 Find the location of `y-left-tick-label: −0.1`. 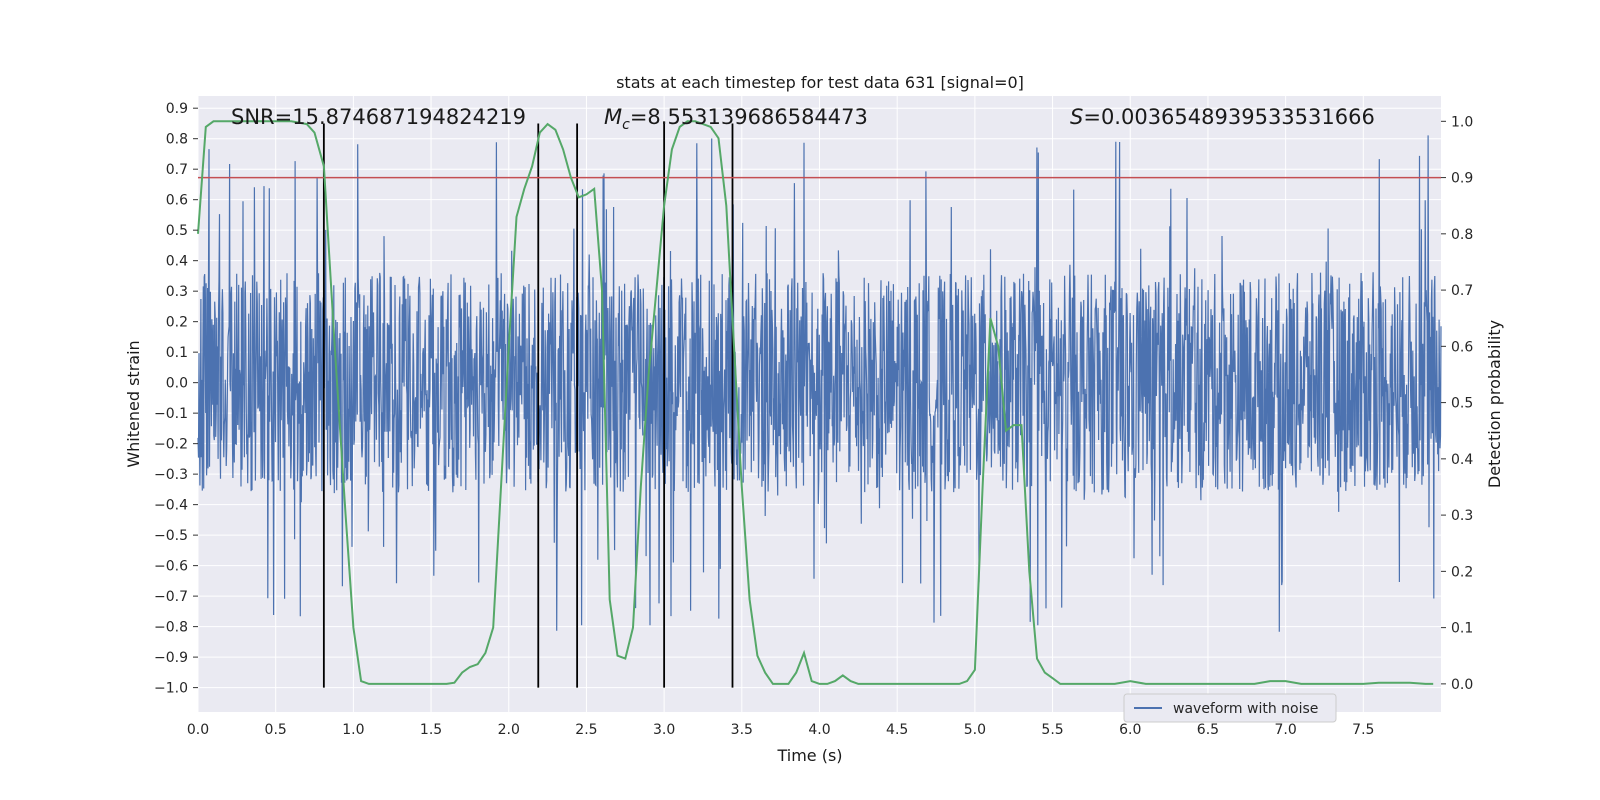

y-left-tick-label: −0.1 is located at coordinates (171, 414).